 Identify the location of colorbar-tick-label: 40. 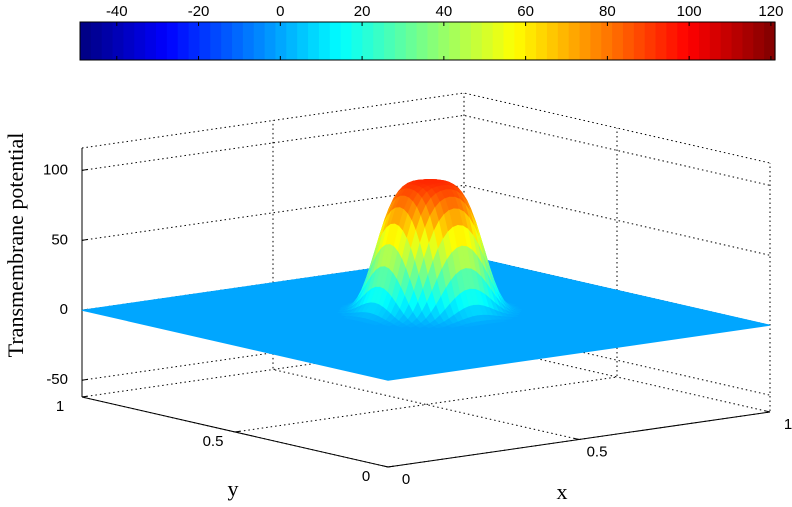
(444, 11).